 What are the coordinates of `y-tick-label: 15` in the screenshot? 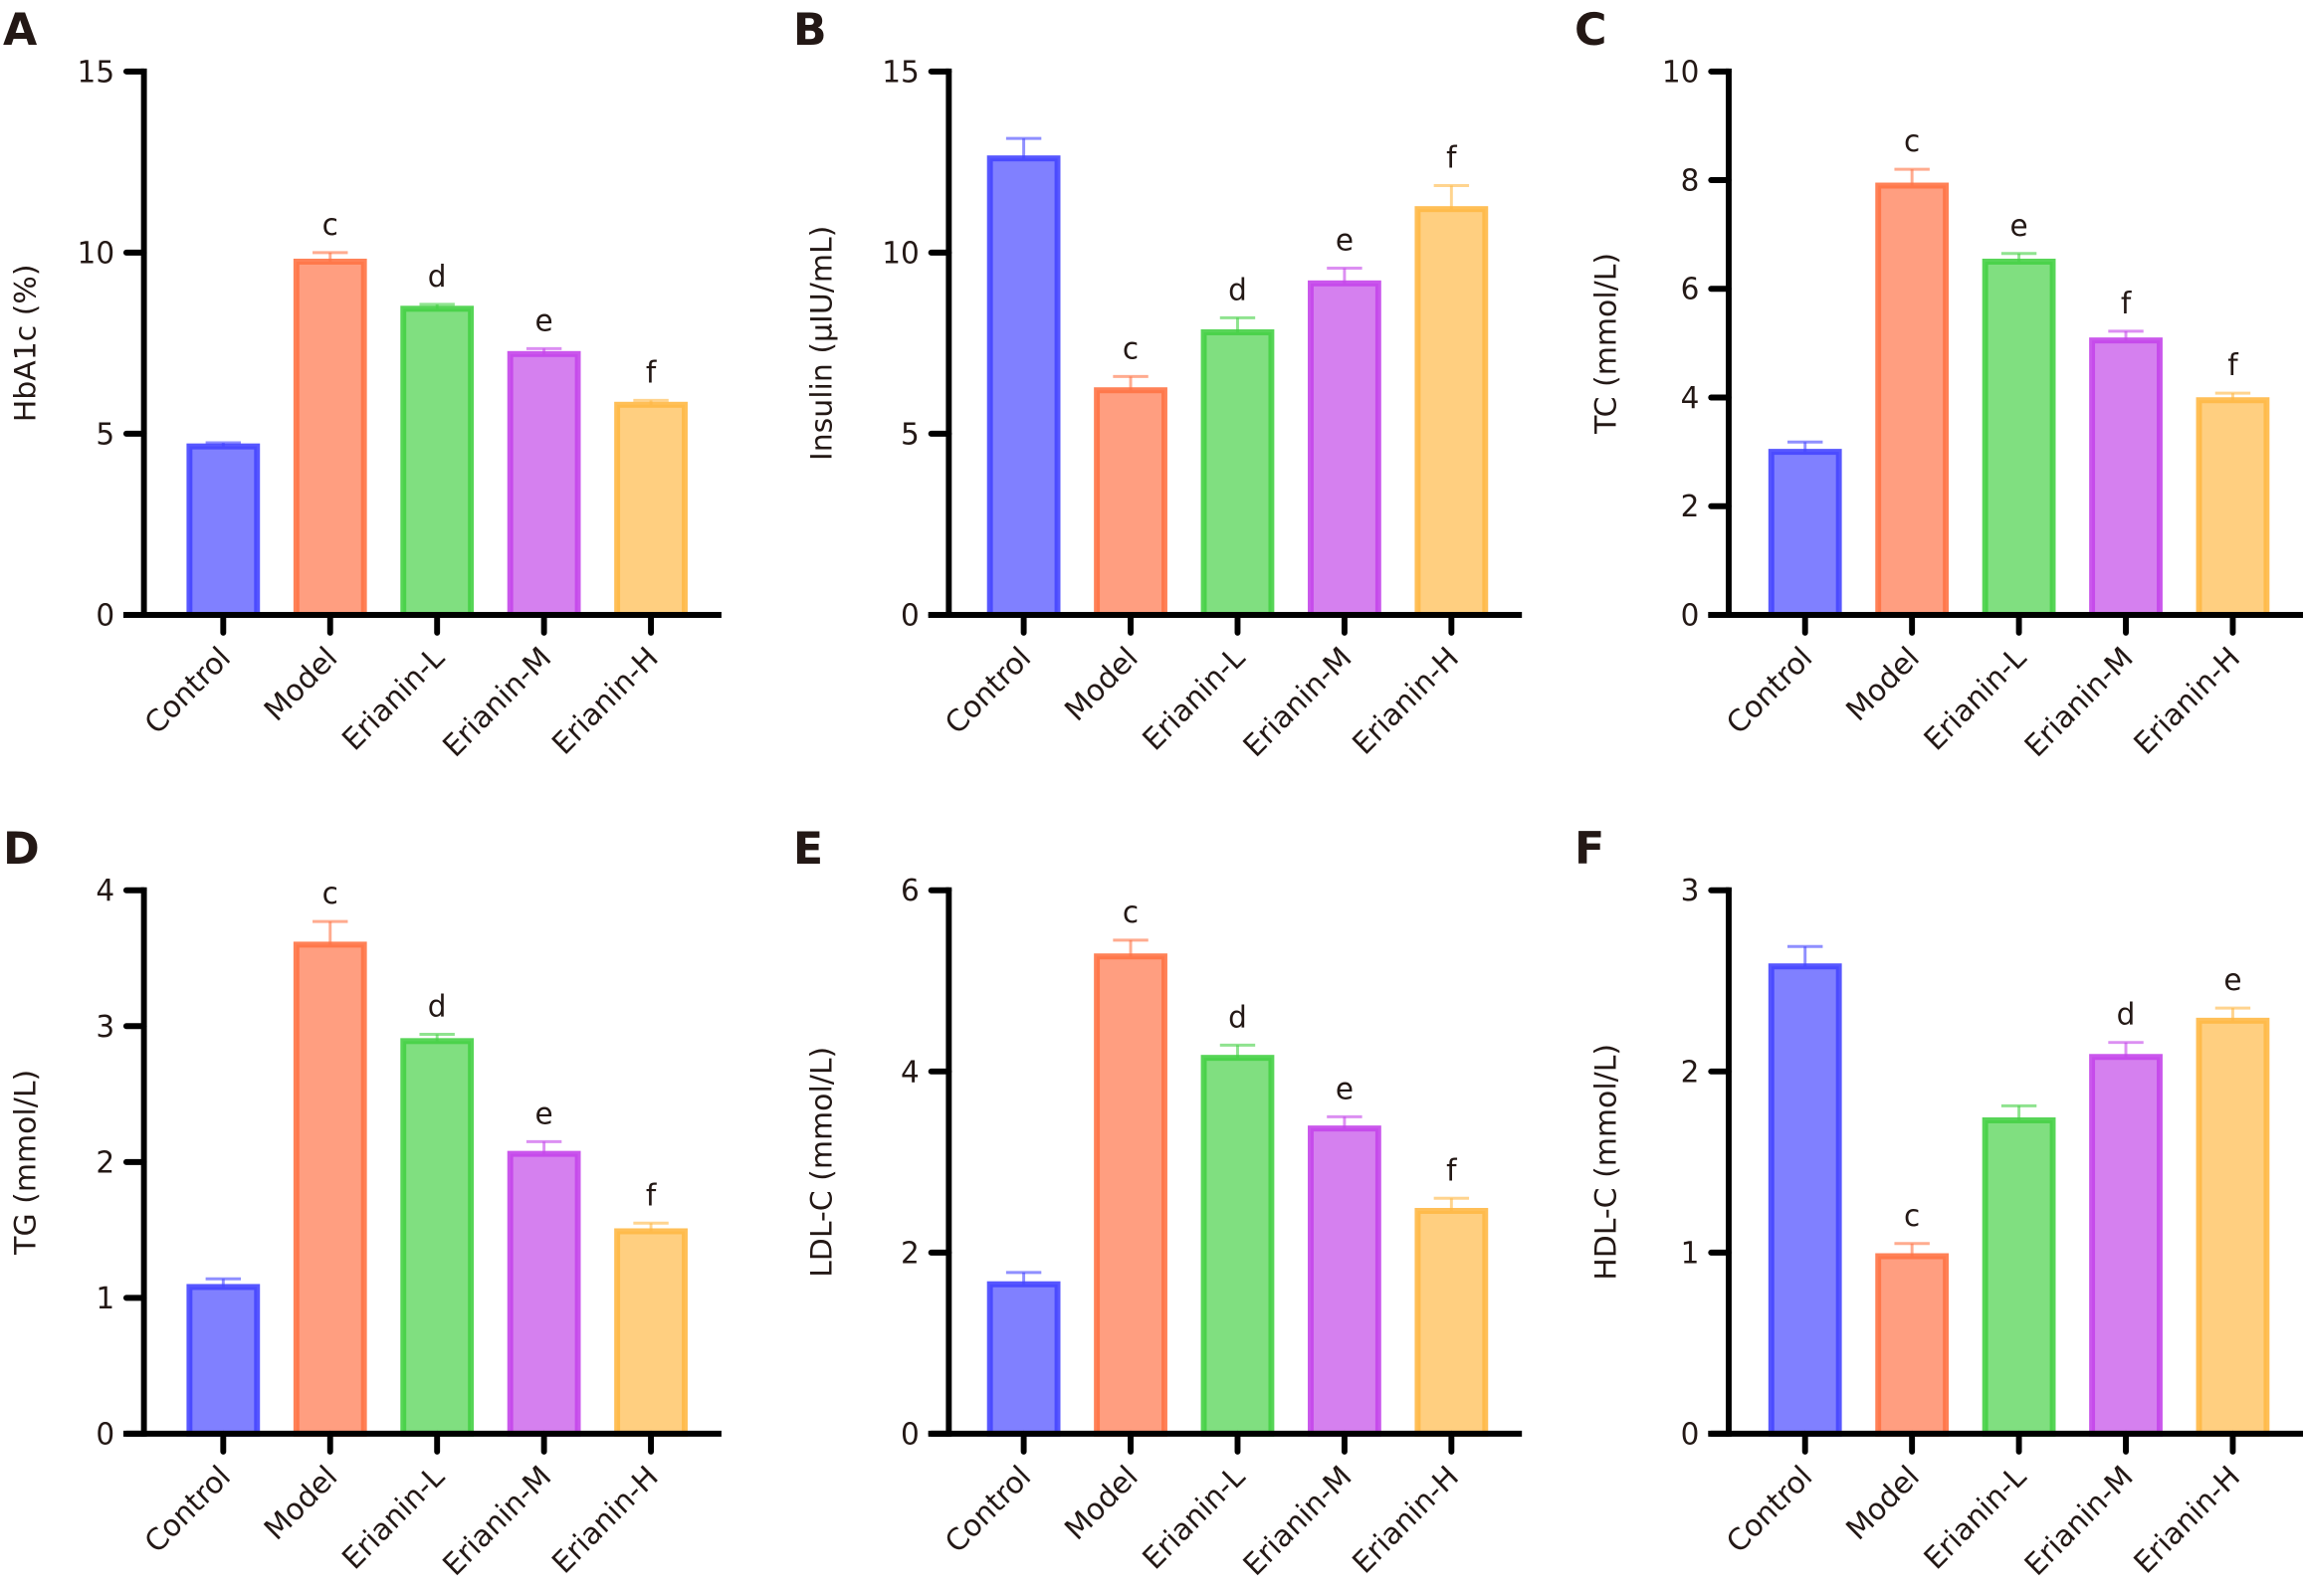 It's located at (96, 73).